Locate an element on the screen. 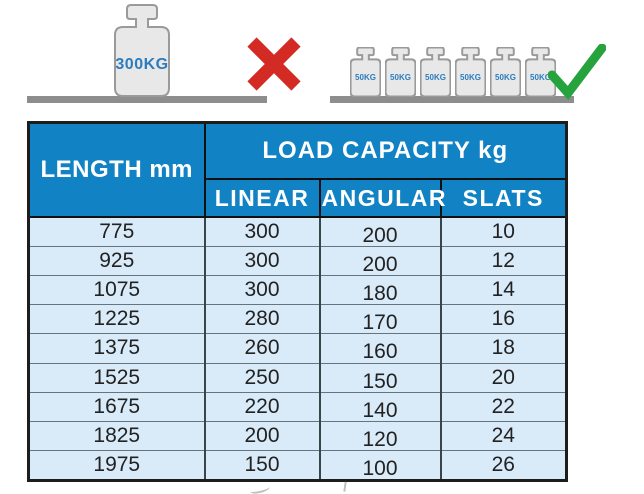 This screenshot has width=644, height=494. cell-linear: 250 is located at coordinates (262, 377).